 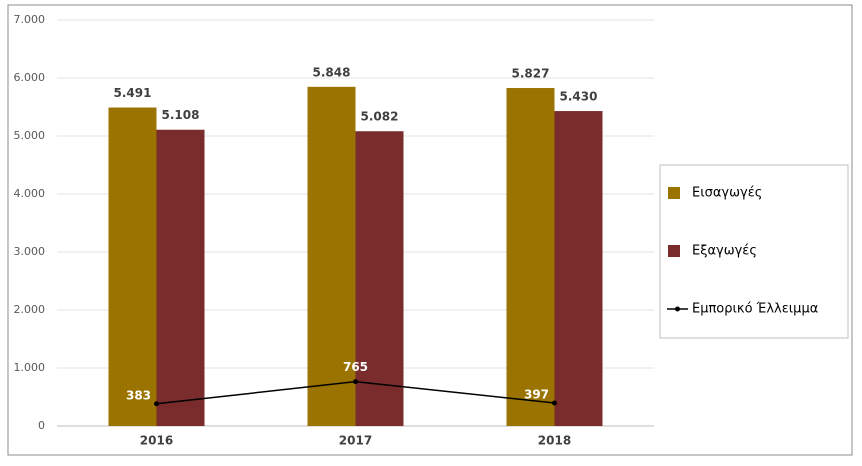 I want to click on y-tick-label: 2.000, so click(x=30, y=309).